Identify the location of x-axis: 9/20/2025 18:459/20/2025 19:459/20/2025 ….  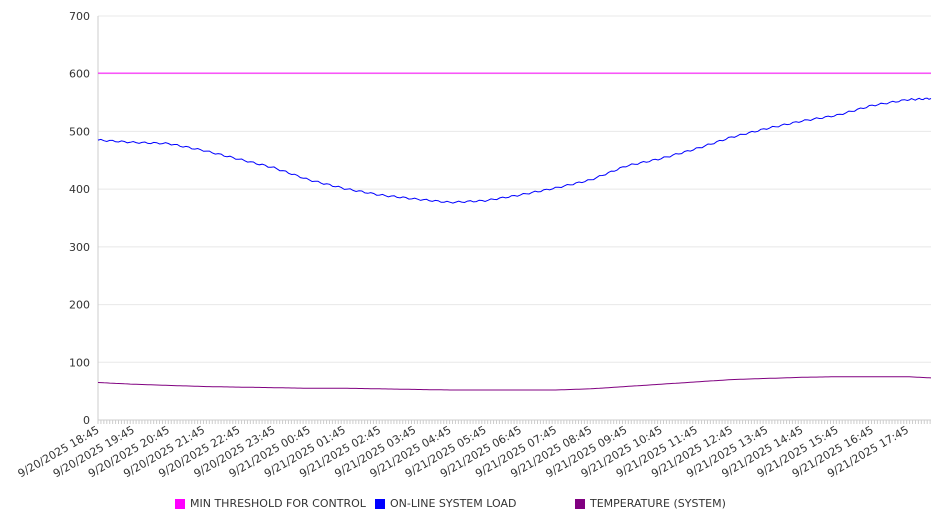
(473, 449).